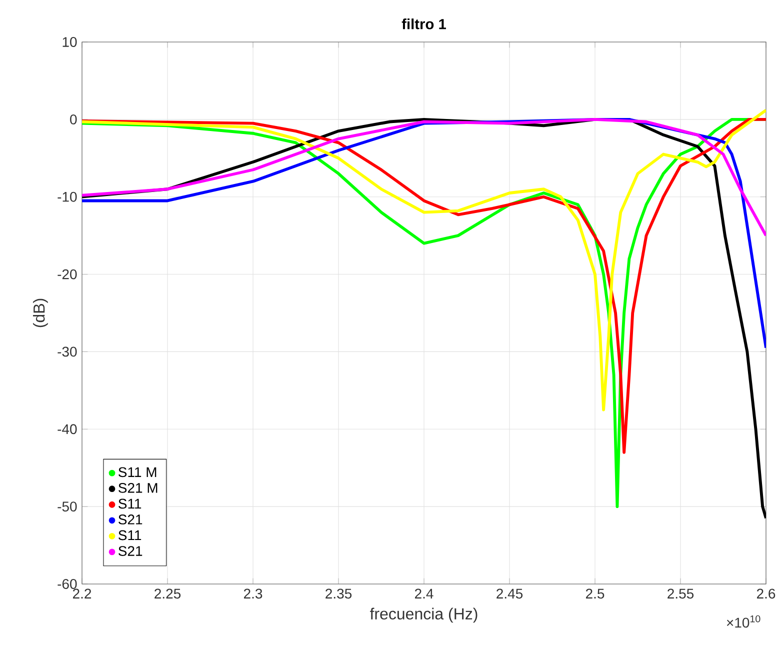  I want to click on x-tick-label: 2.45, so click(509, 593).